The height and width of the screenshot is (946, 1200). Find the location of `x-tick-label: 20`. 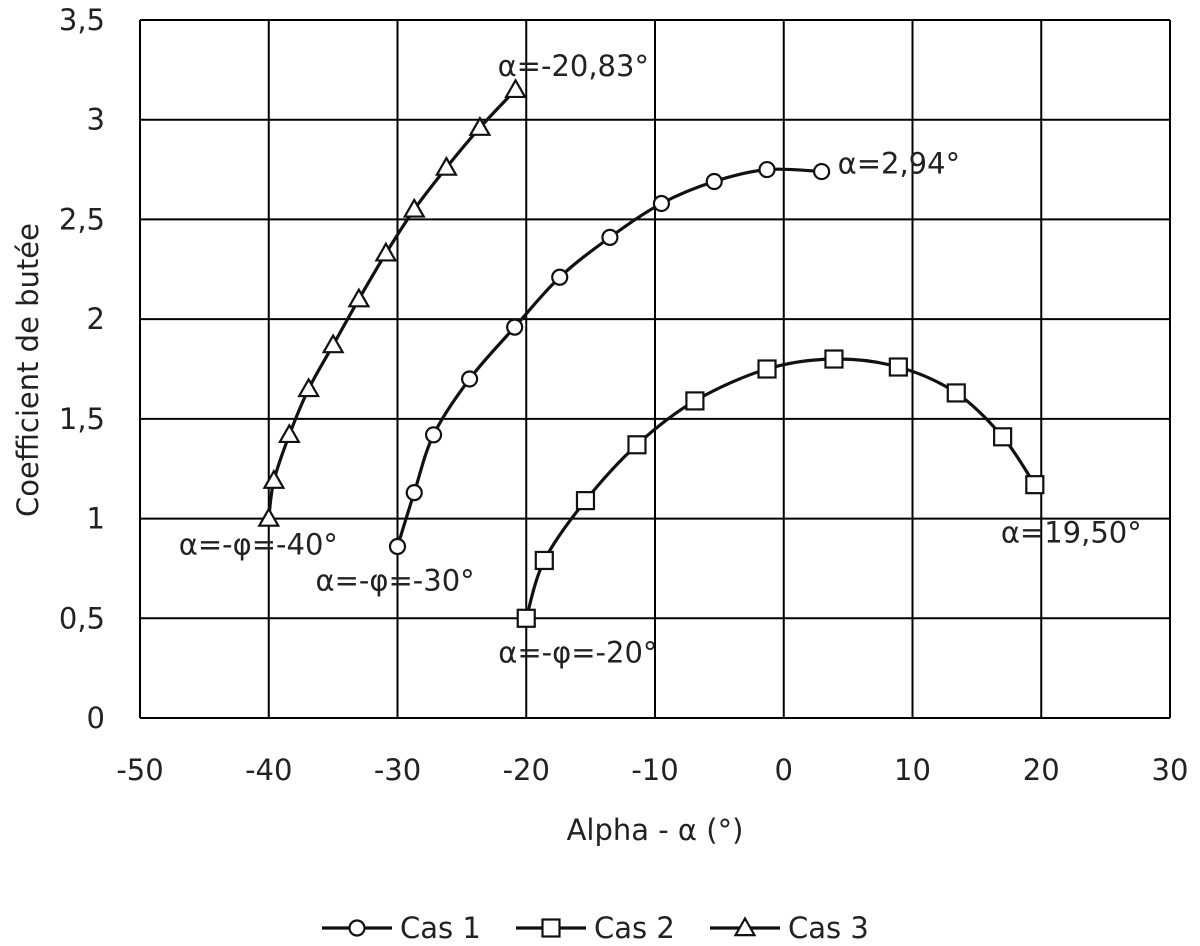

x-tick-label: 20 is located at coordinates (1041, 770).